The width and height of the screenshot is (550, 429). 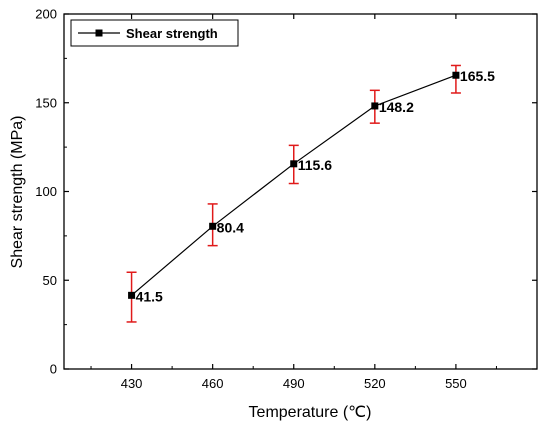 What do you see at coordinates (46, 14) in the screenshot?
I see `y-tick-label-4: 200` at bounding box center [46, 14].